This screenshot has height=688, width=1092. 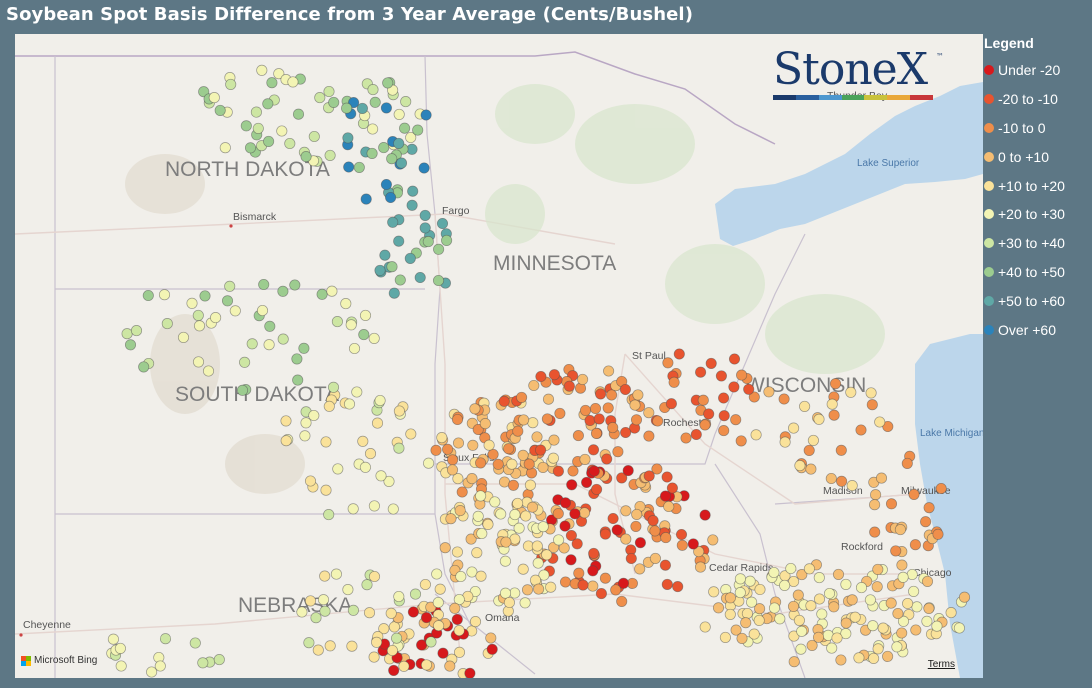 I want to click on legend-item: +50 to +60, so click(x=1038, y=300).